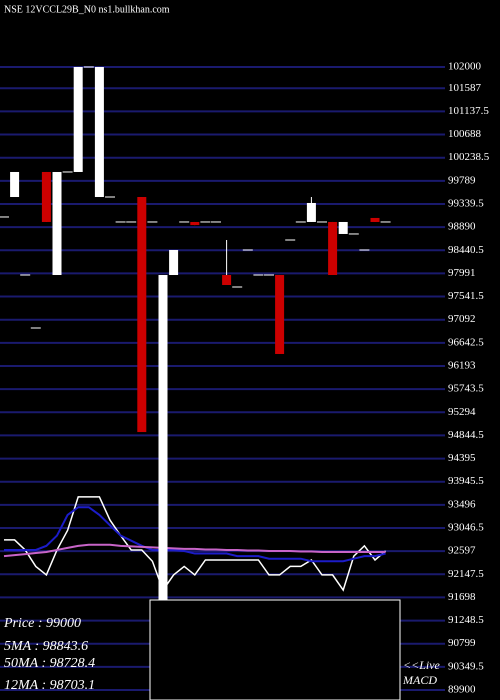 The height and width of the screenshot is (700, 500). What do you see at coordinates (462, 643) in the screenshot?
I see `y-tick-label: 90799` at bounding box center [462, 643].